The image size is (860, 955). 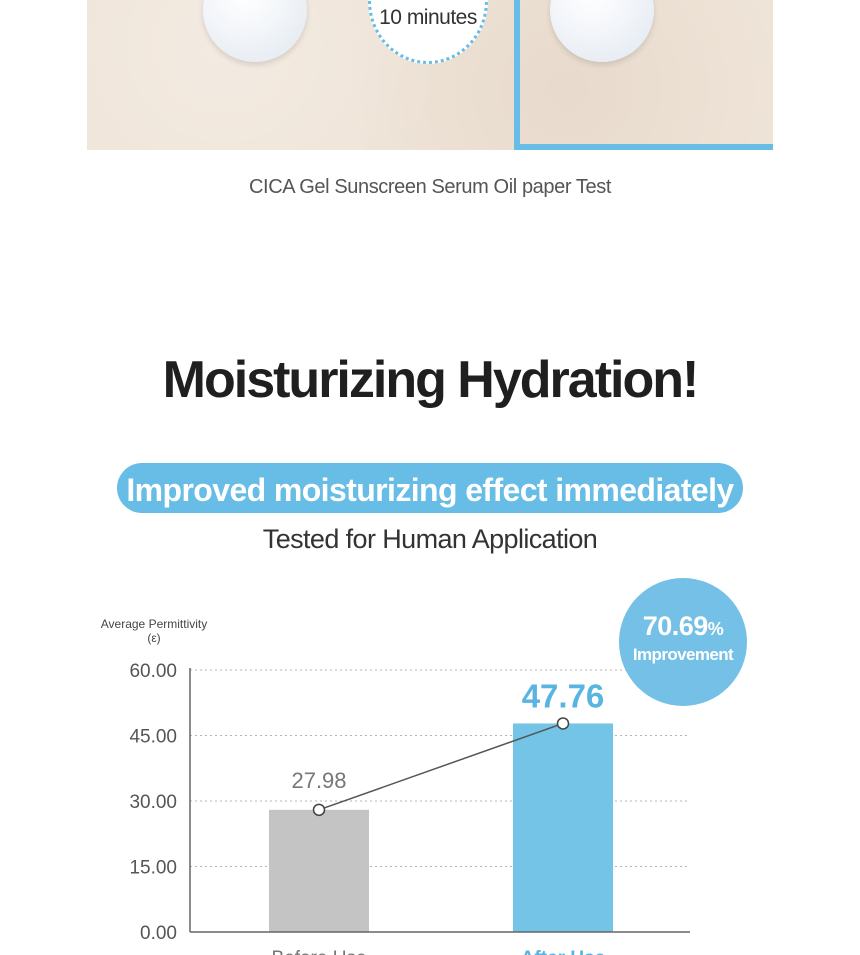 What do you see at coordinates (154, 624) in the screenshot?
I see `y-axis-title: Average Permittivity` at bounding box center [154, 624].